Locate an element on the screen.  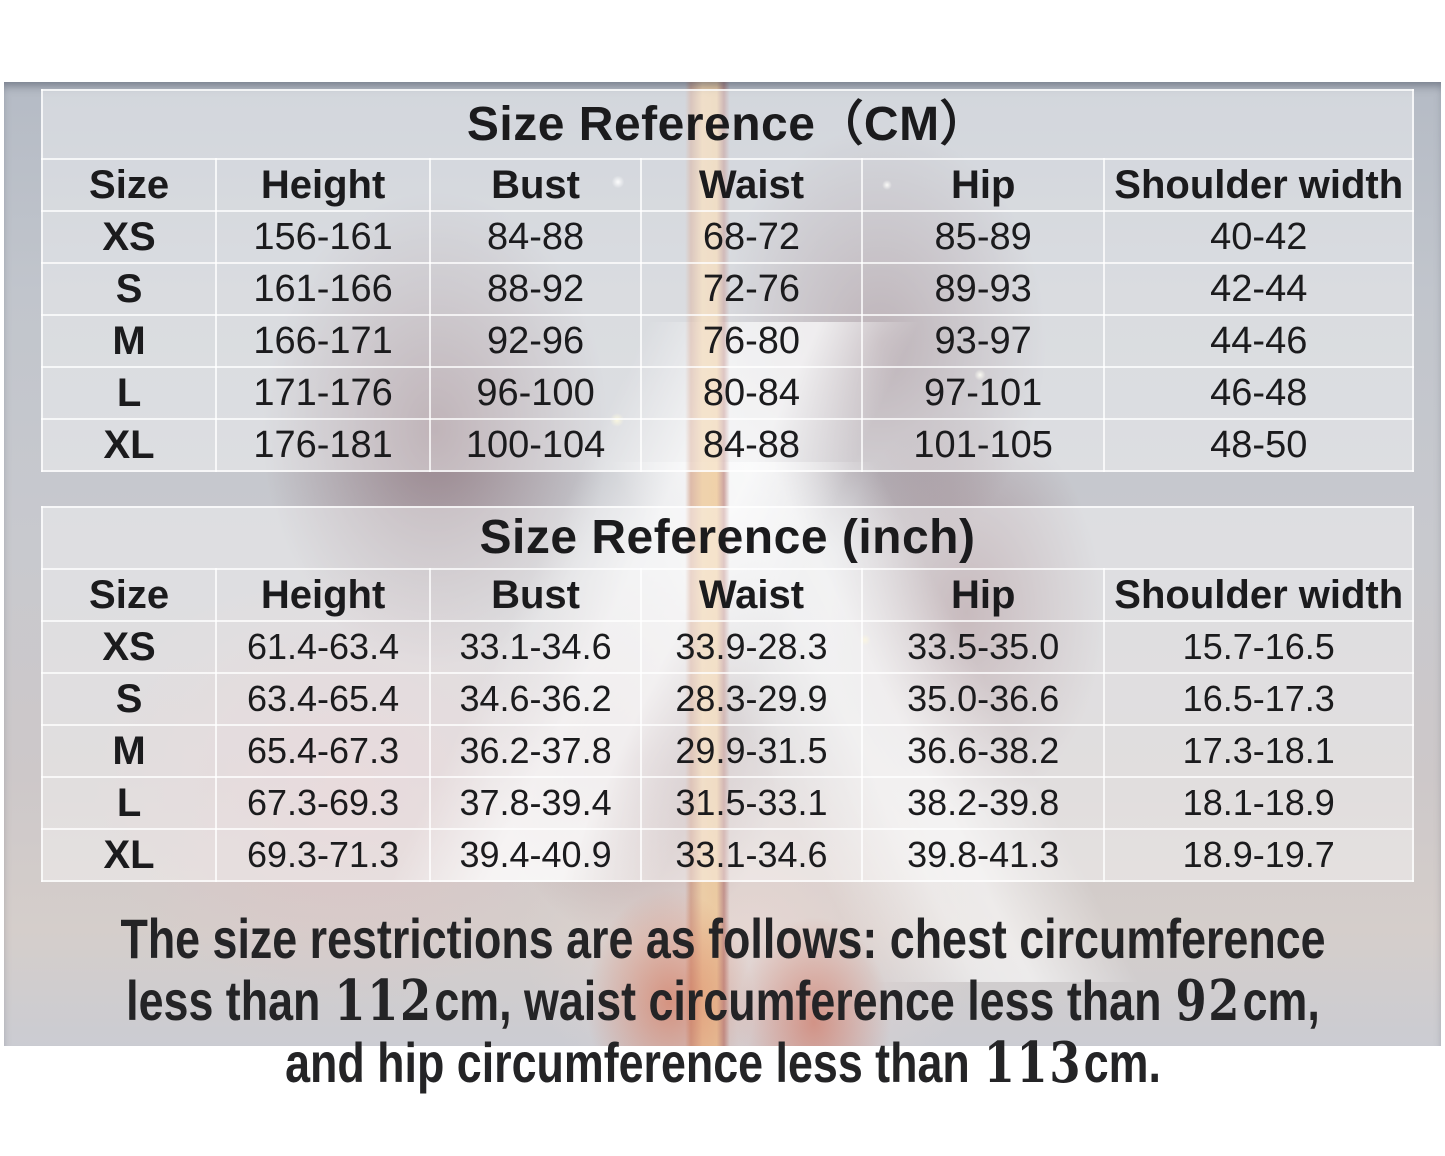
table-cell: 80-84 is located at coordinates (751, 393).